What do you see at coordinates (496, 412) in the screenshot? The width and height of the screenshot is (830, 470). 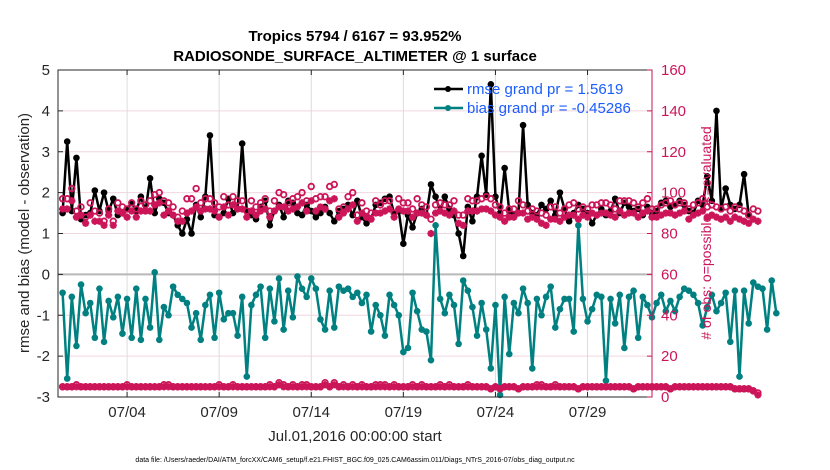 I see `x-tick-label: 07/24` at bounding box center [496, 412].